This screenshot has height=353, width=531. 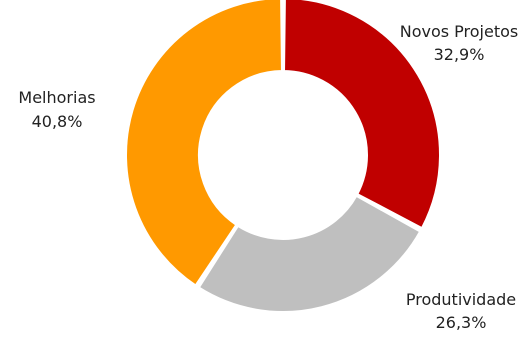 I want to click on slice-produtividade, so click(x=309, y=253).